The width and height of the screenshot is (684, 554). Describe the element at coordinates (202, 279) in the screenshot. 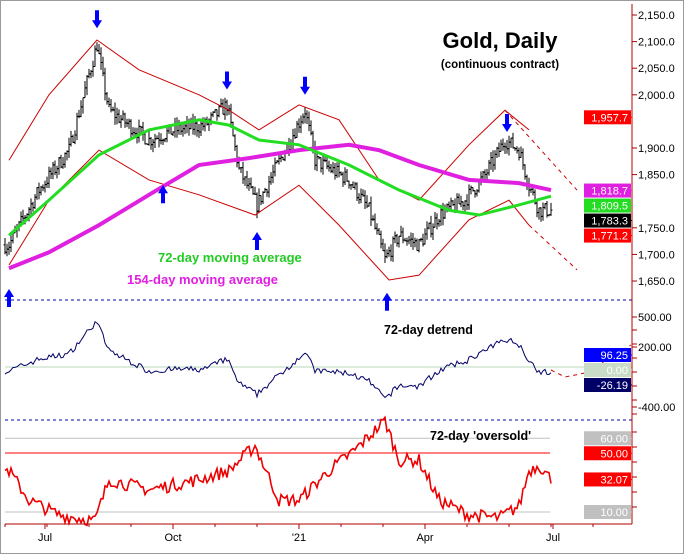

I see `ma154-annotation: 154-day moving average` at that location.